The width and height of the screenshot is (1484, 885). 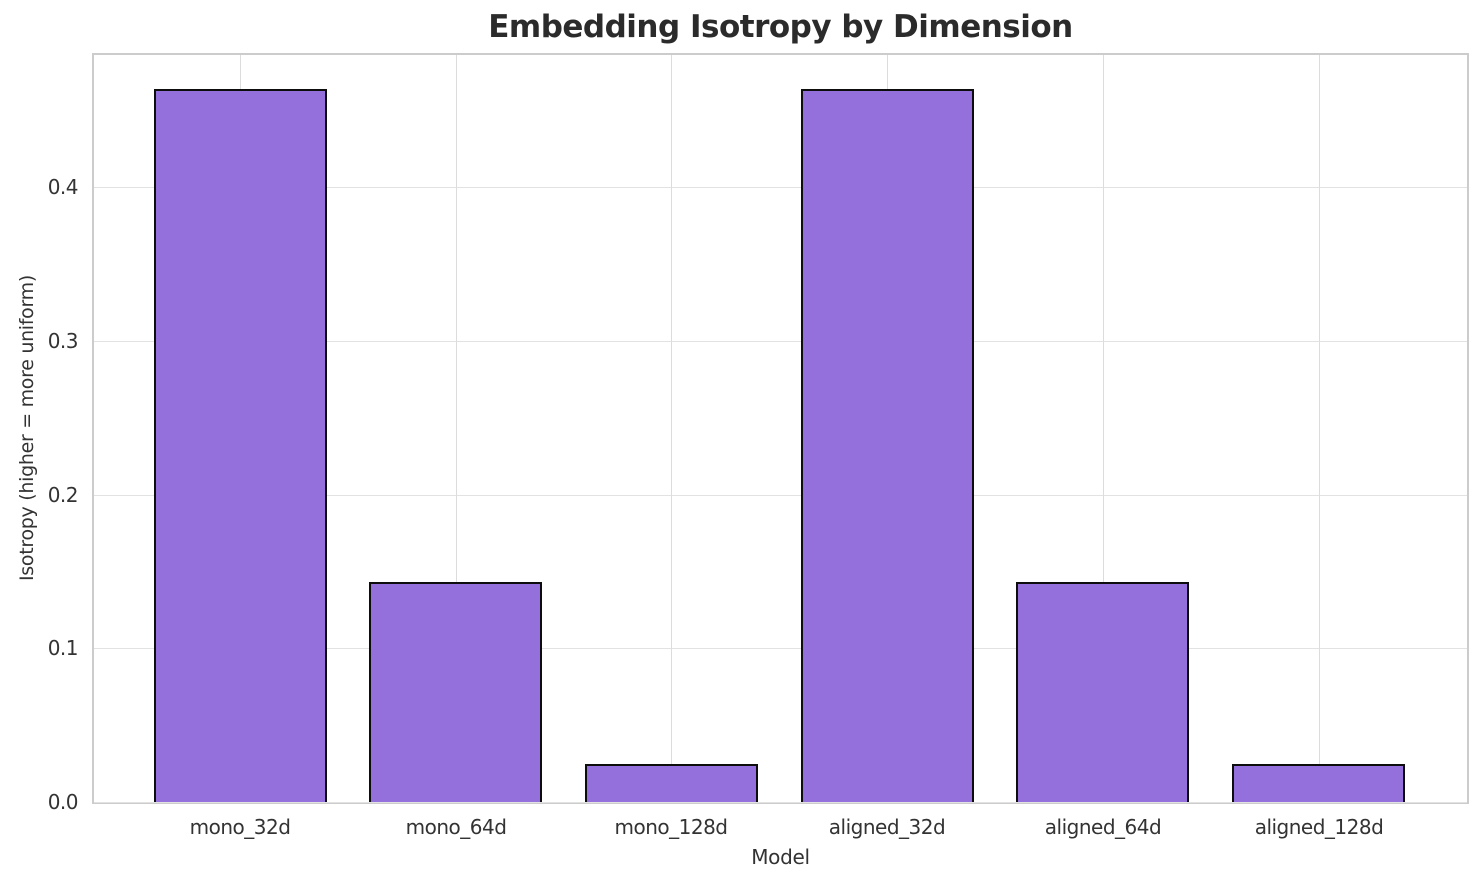 I want to click on bar-aligned_32d, so click(x=887, y=445).